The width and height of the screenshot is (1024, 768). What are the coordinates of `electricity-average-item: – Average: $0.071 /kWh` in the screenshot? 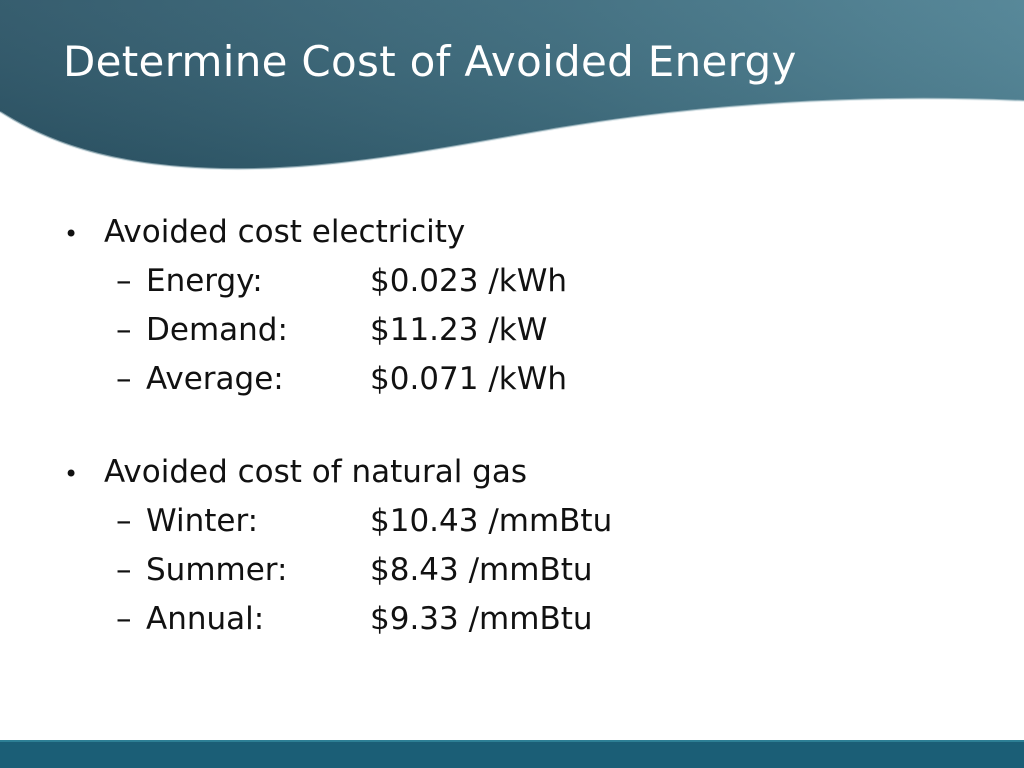 It's located at (548, 379).